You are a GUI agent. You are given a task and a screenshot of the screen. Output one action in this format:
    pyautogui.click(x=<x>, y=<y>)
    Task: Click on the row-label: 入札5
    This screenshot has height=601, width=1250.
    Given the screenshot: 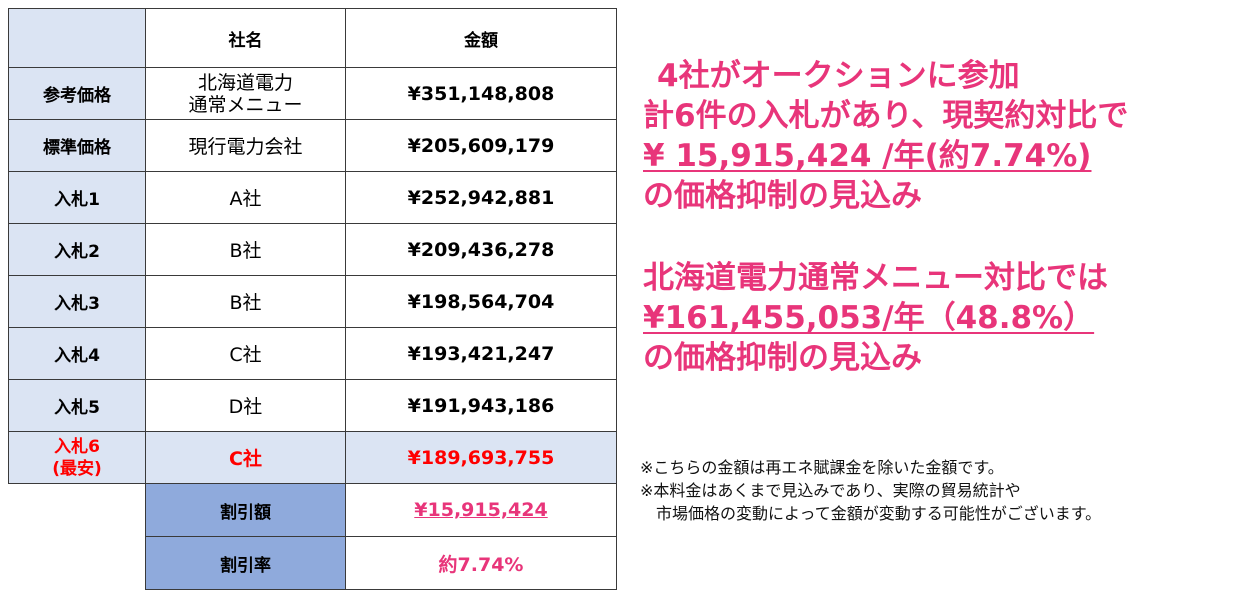 What is the action you would take?
    pyautogui.click(x=77, y=405)
    